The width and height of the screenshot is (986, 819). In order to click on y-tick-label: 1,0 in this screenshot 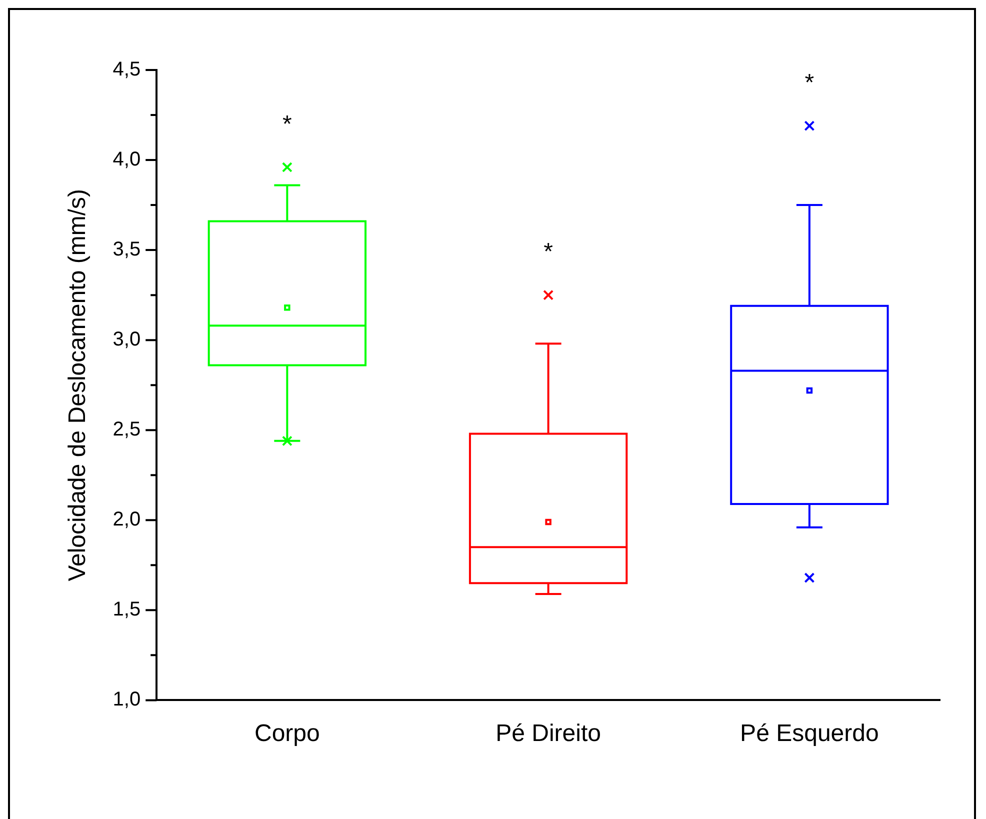, I will do `click(126, 699)`.